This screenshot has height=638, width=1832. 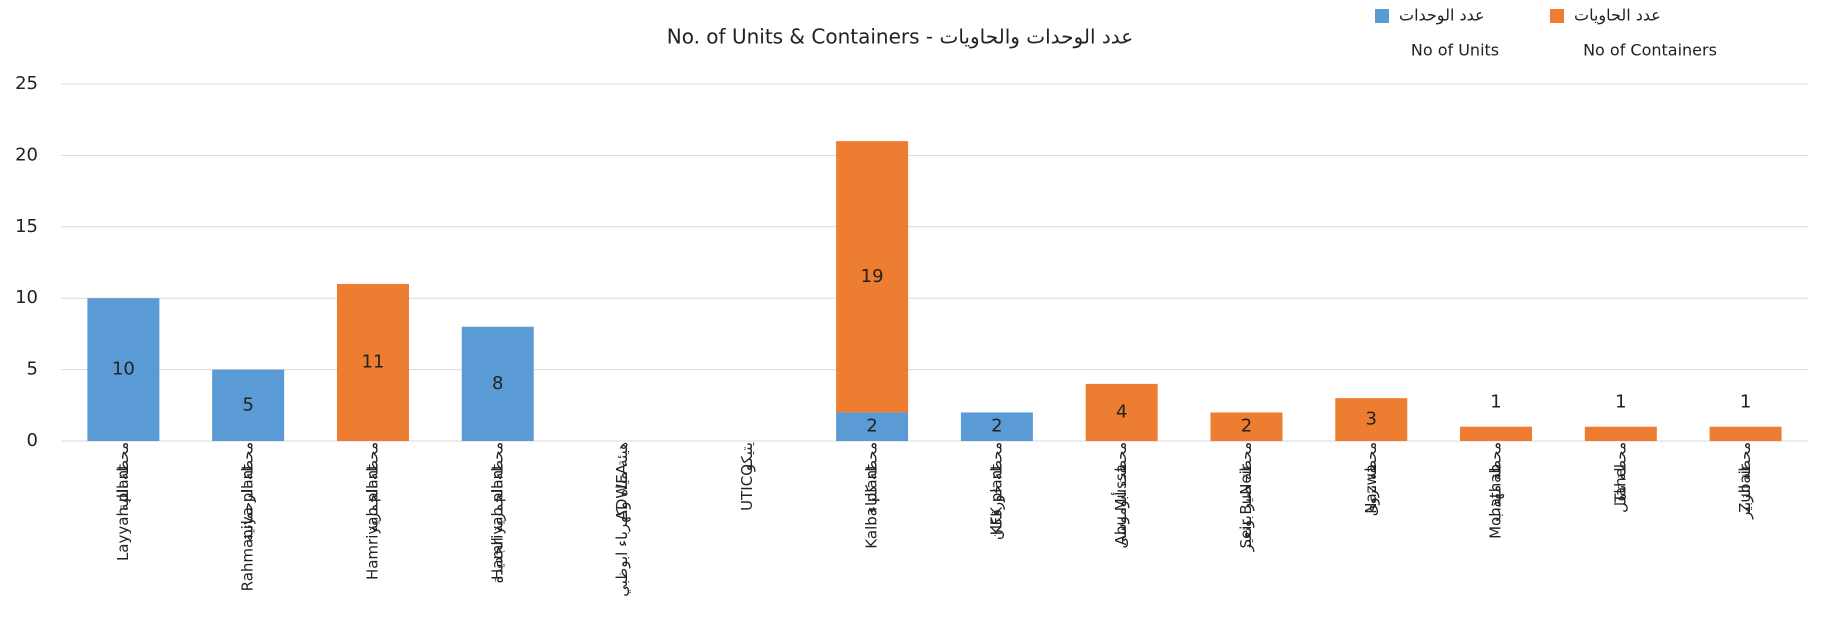 I want to click on data-label: 3, so click(x=1371, y=419).